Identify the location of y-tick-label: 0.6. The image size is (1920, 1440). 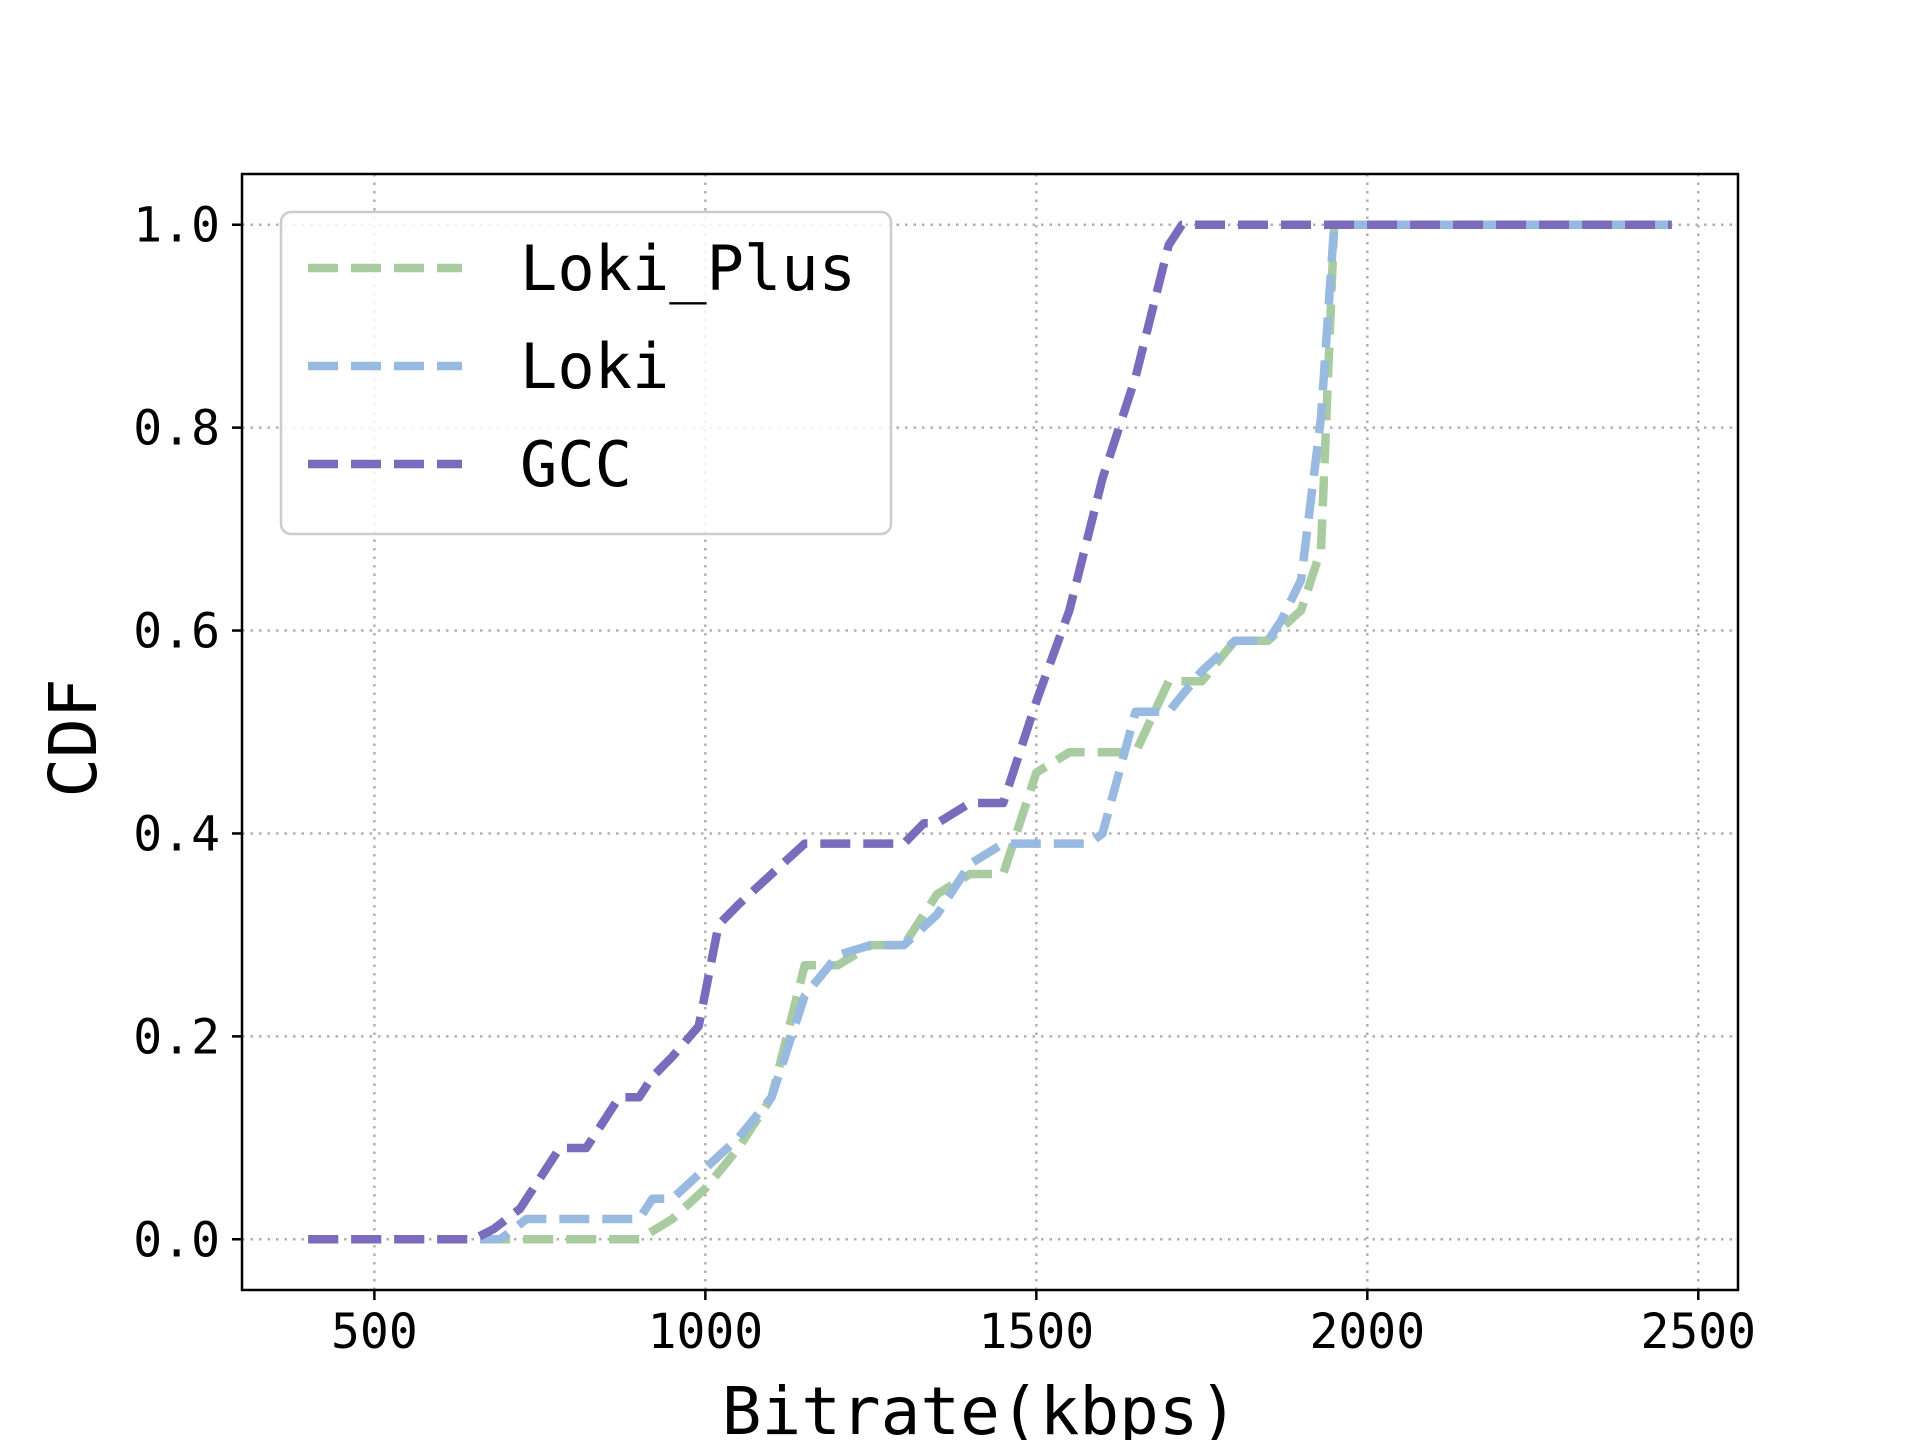
(176, 632).